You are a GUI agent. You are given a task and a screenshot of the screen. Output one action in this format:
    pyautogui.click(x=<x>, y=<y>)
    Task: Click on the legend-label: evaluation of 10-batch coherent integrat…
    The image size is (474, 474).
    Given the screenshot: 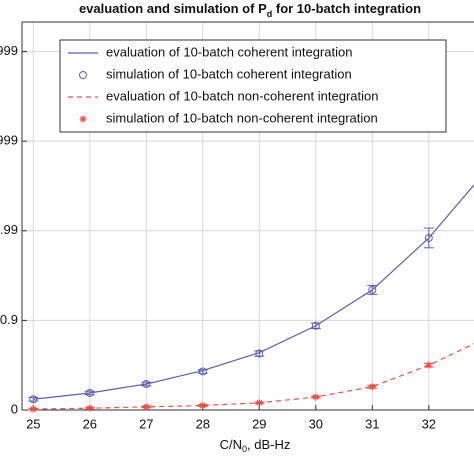 What is the action you would take?
    pyautogui.click(x=229, y=51)
    